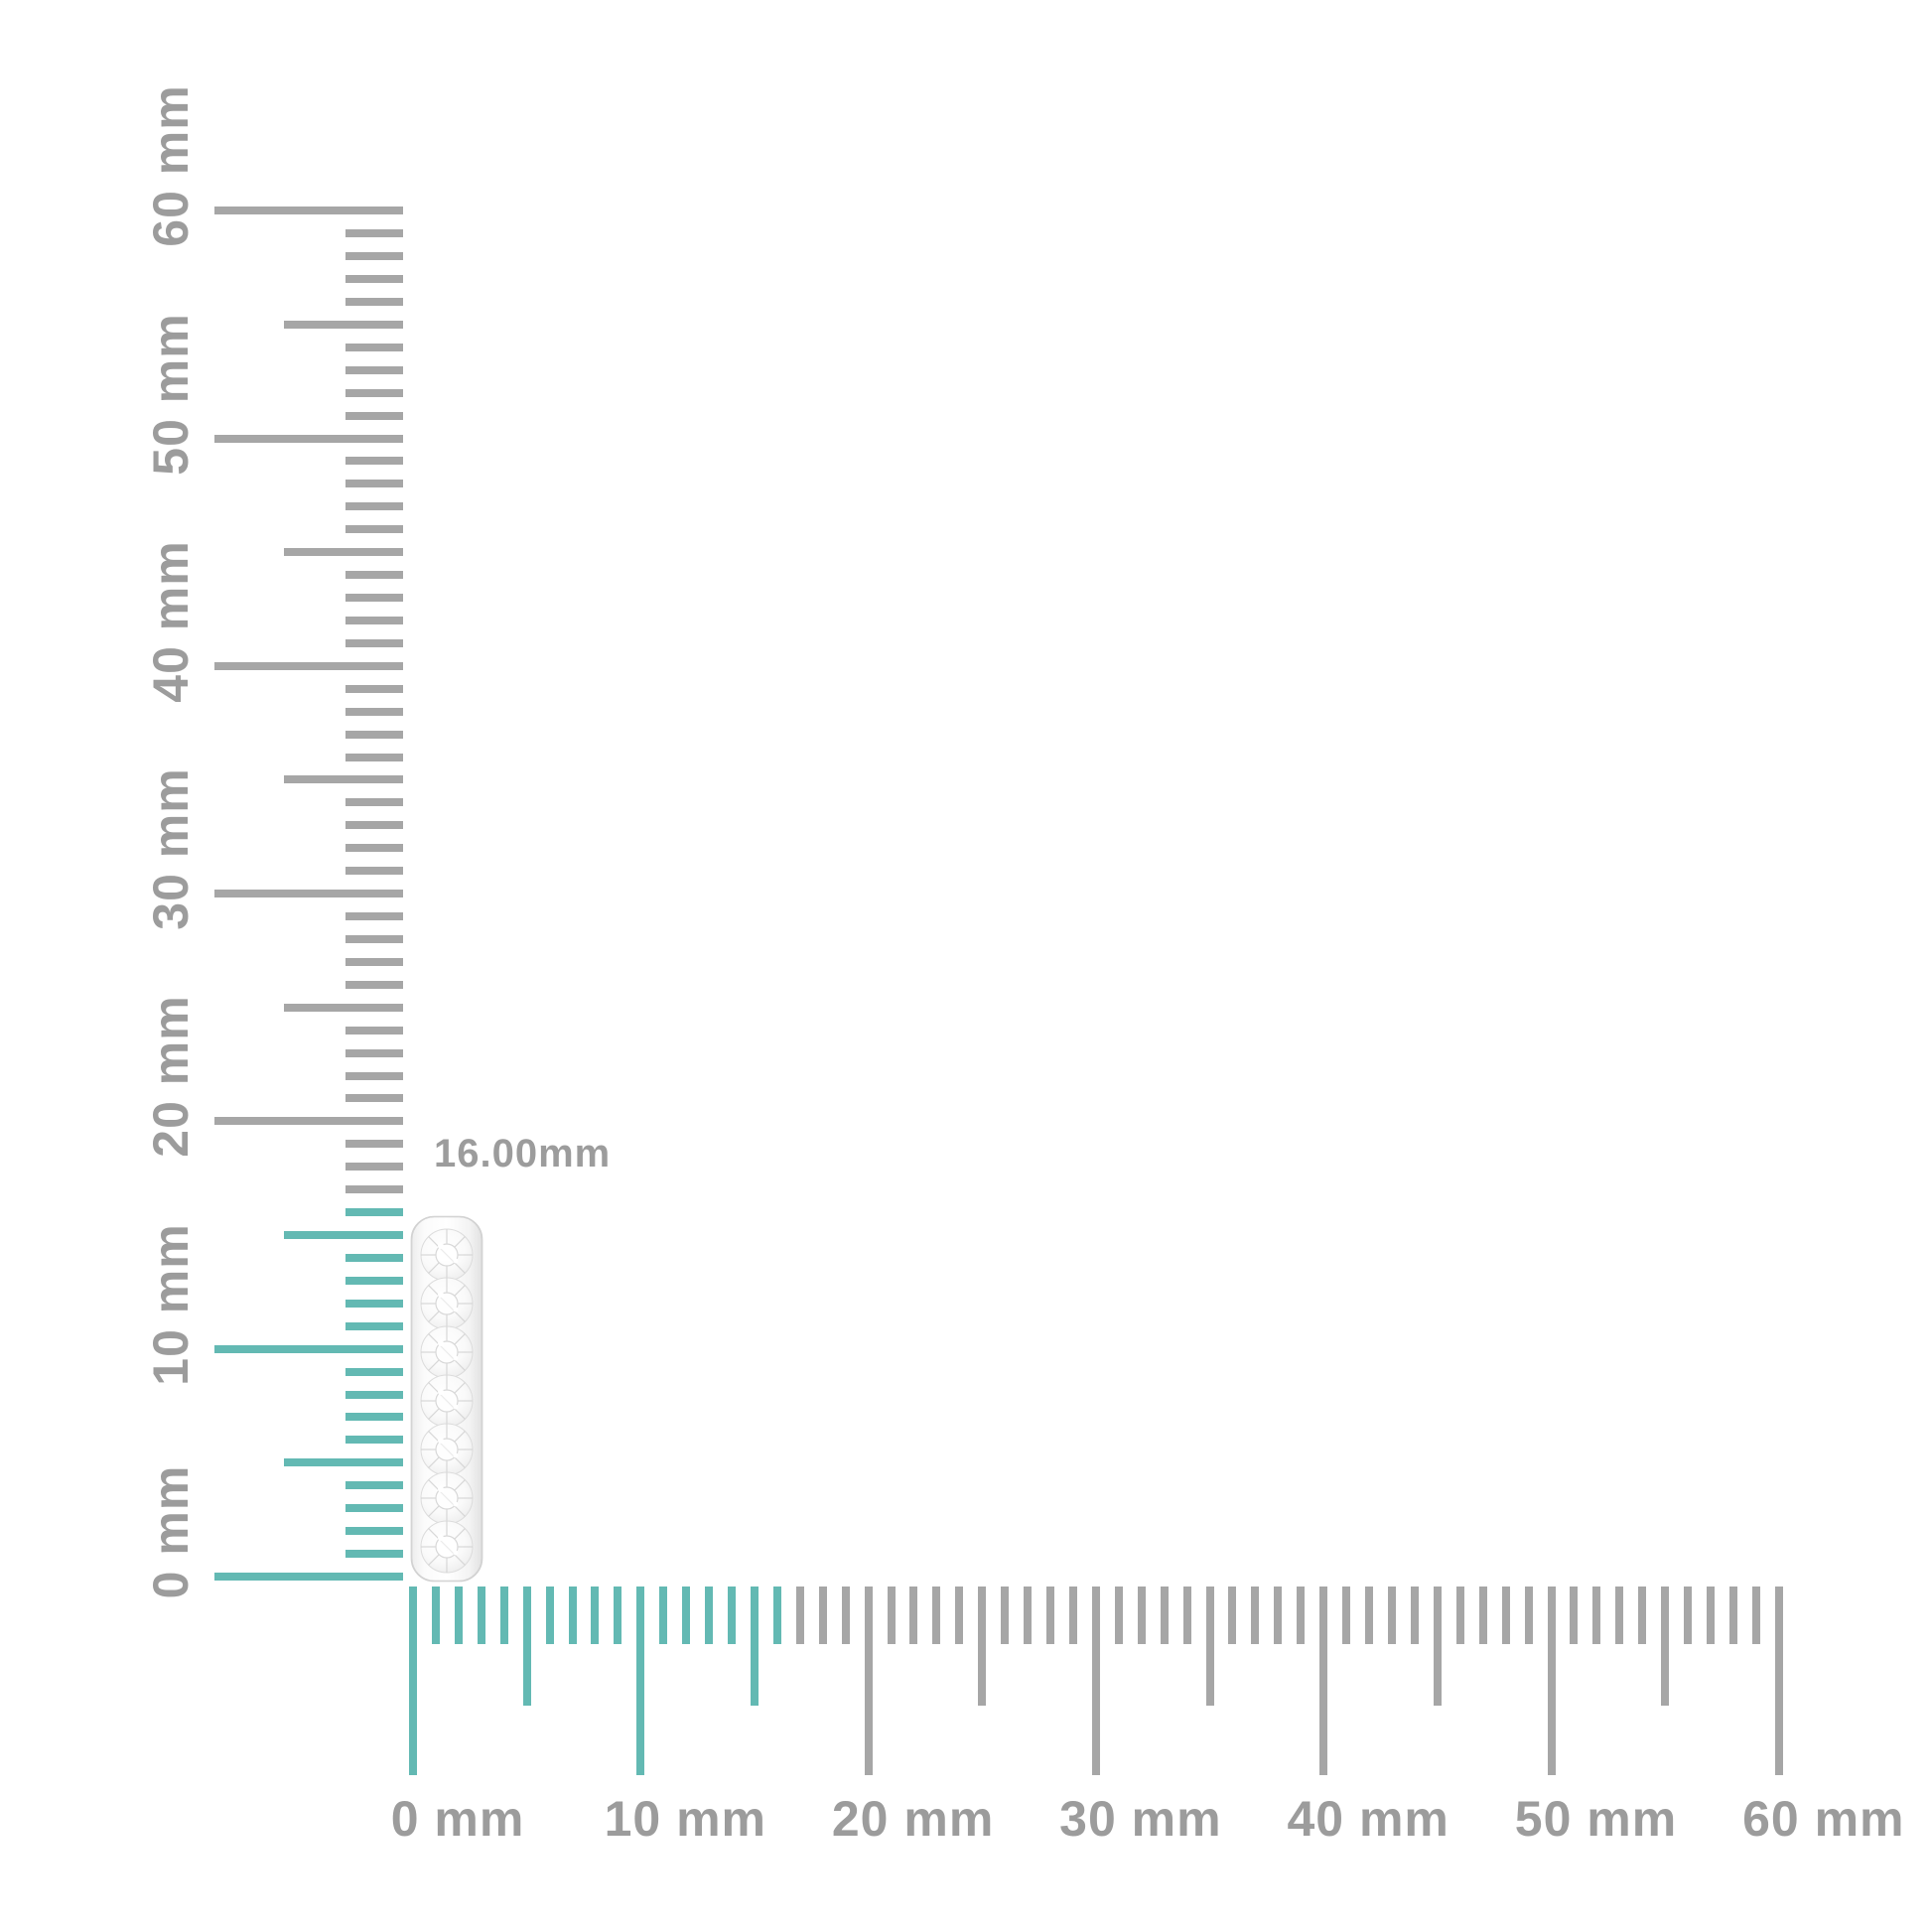 This screenshot has width=1932, height=1932. Describe the element at coordinates (891, 1616) in the screenshot. I see `h-tick-21mm` at that location.